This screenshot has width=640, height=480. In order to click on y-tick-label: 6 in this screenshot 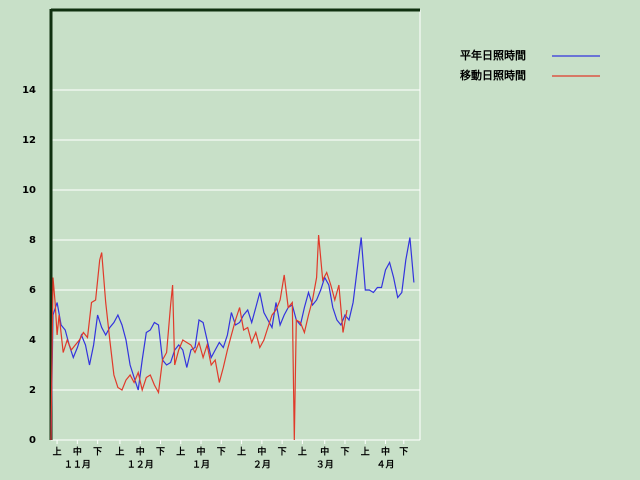, I will do `click(32, 290)`.